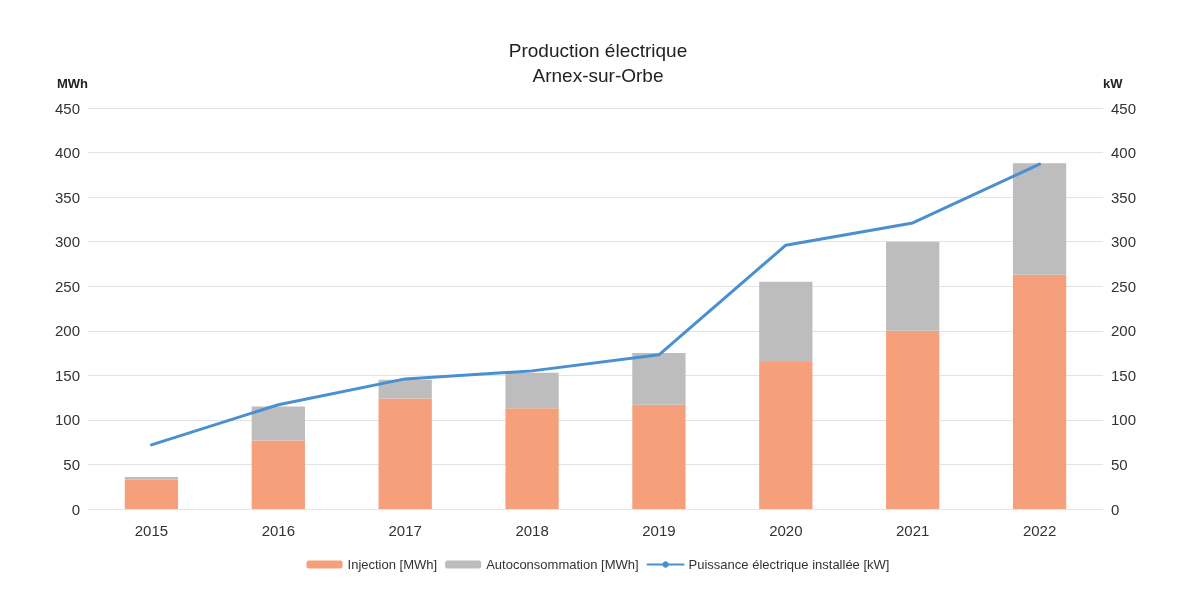  What do you see at coordinates (1124, 375) in the screenshot?
I see `y2-tick-label: 150` at bounding box center [1124, 375].